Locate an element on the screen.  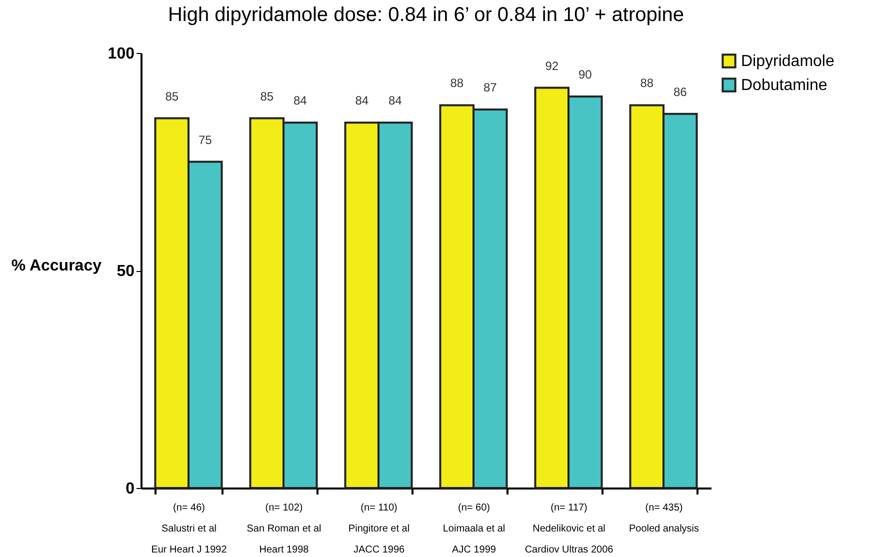
data-label: 90 is located at coordinates (585, 75).